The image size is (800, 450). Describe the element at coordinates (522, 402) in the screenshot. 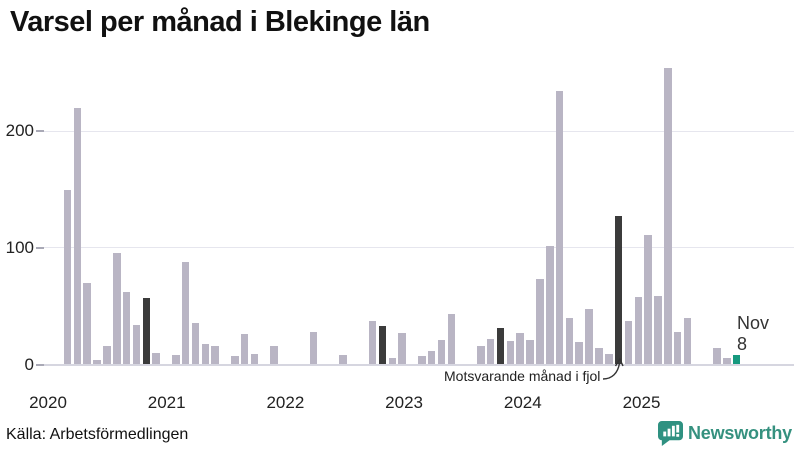

I see `x-axis-label-2024: 2024` at that location.